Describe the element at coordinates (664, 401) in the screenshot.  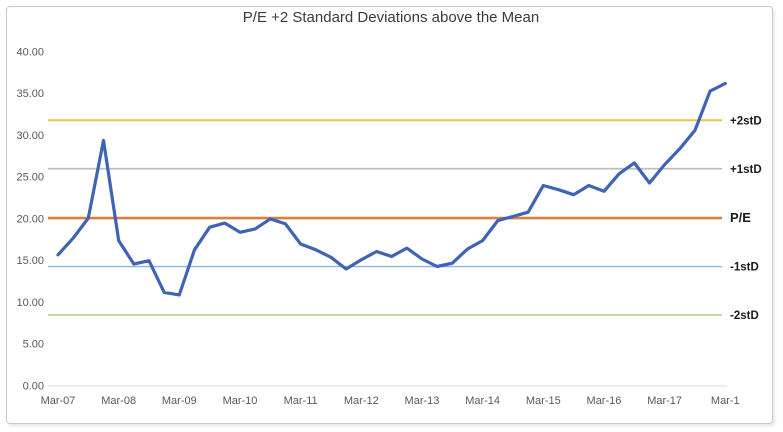
I see `x-tick-label: Mar-17` at that location.